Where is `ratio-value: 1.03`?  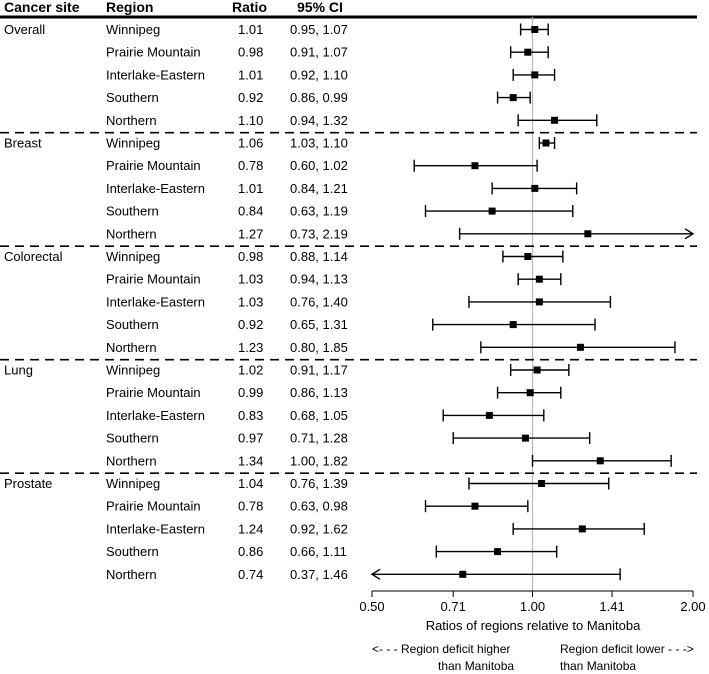
ratio-value: 1.03 is located at coordinates (250, 301).